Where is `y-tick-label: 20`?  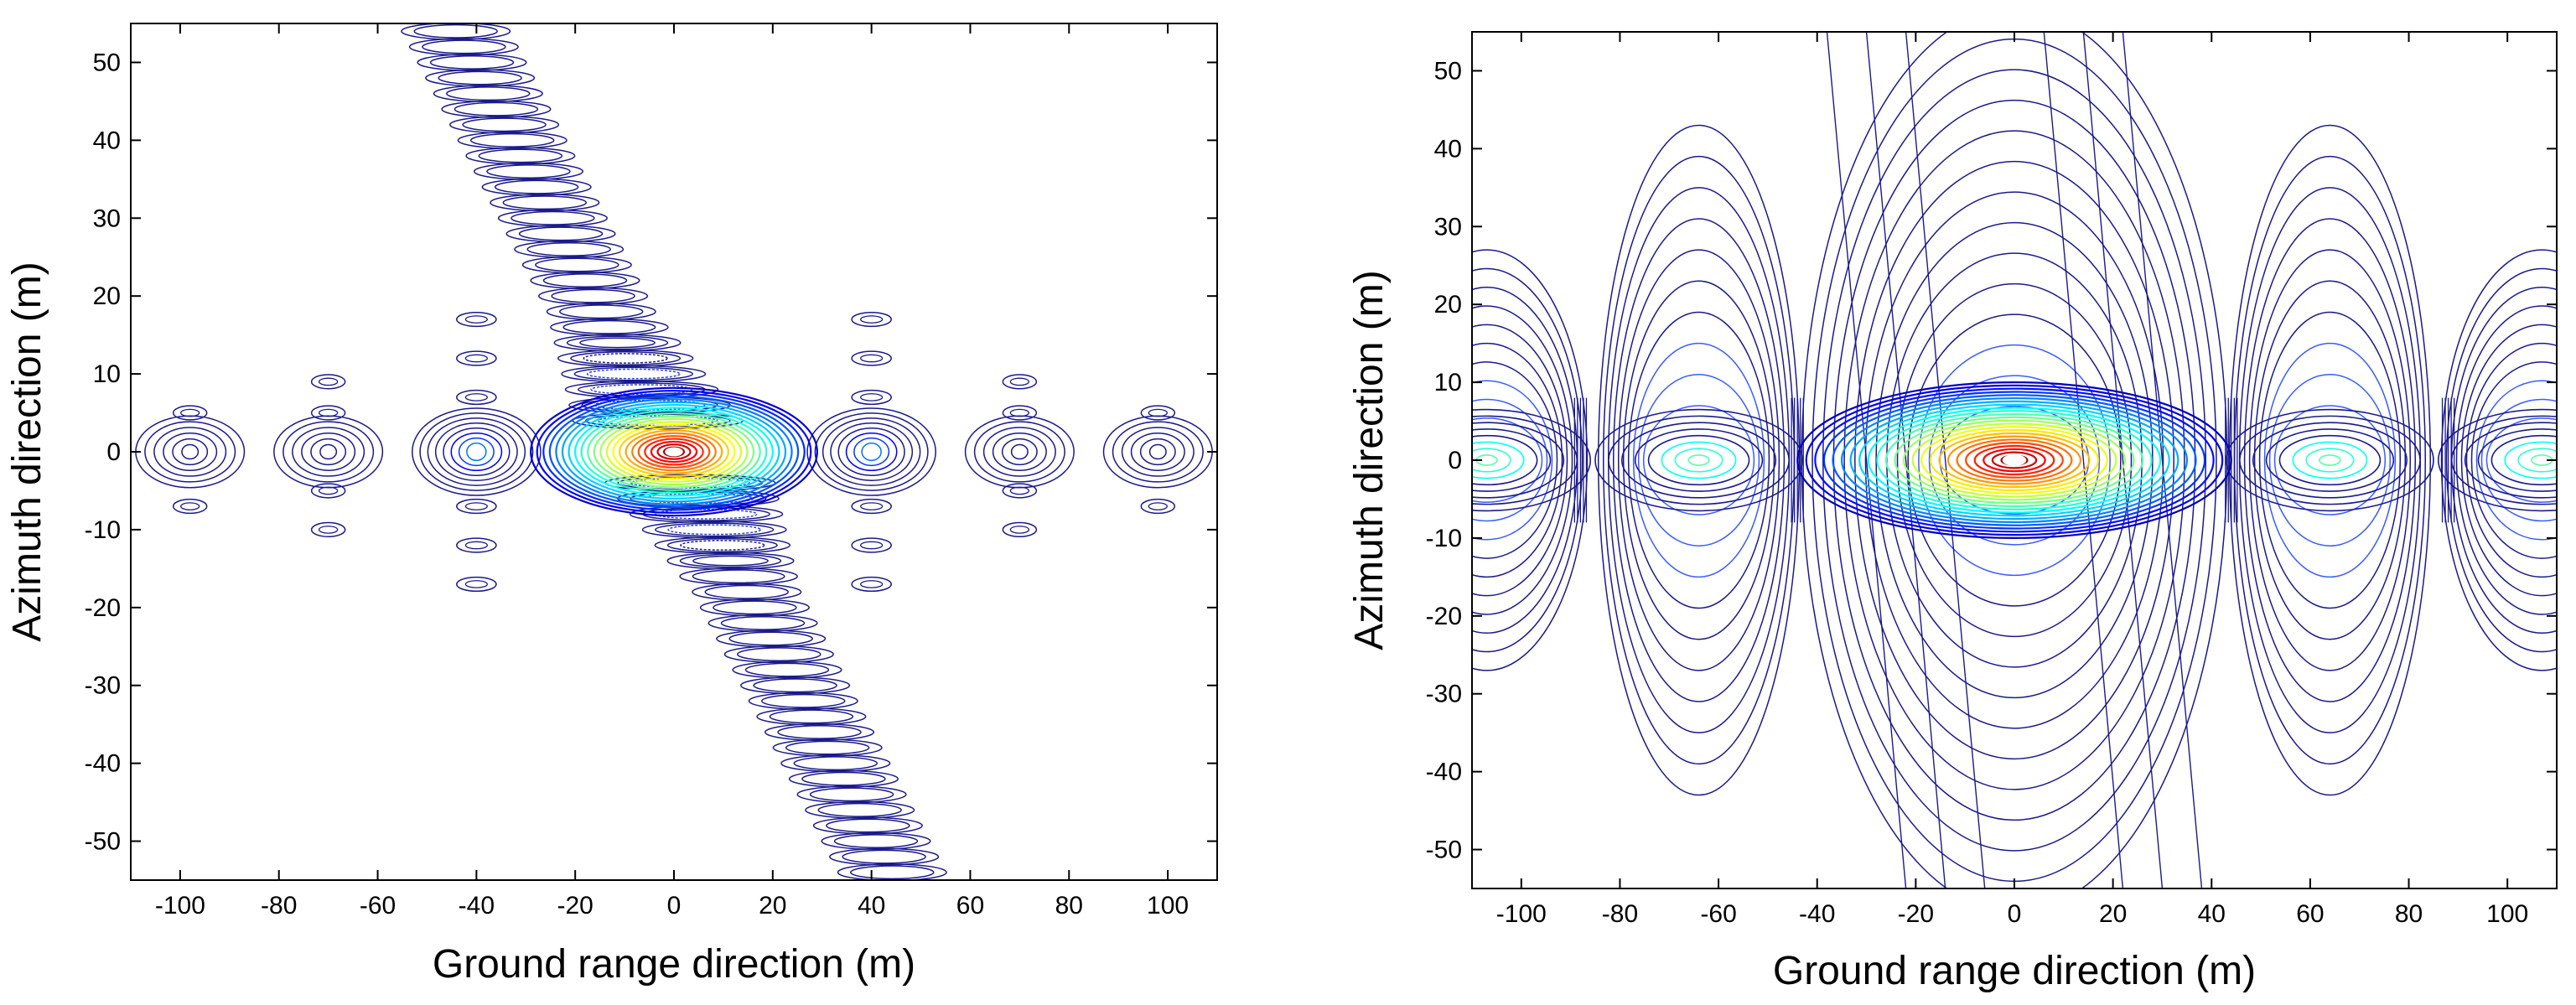 y-tick-label: 20 is located at coordinates (1448, 305).